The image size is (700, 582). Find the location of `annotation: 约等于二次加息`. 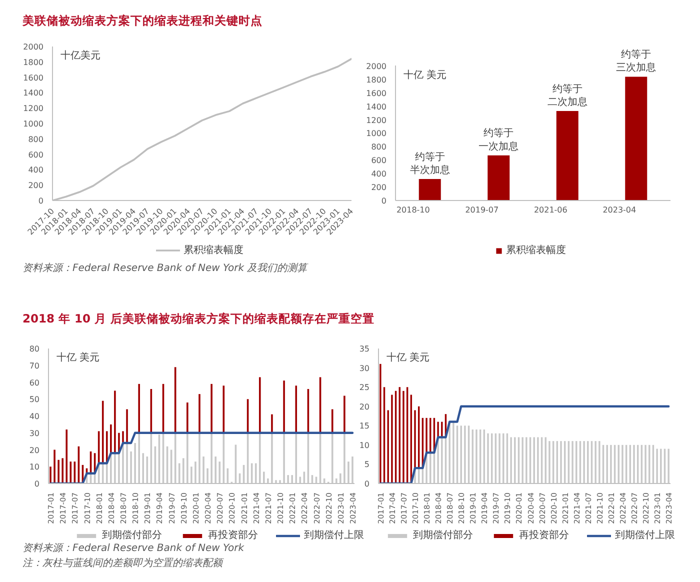

annotation: 约等于二次加息 is located at coordinates (567, 95).